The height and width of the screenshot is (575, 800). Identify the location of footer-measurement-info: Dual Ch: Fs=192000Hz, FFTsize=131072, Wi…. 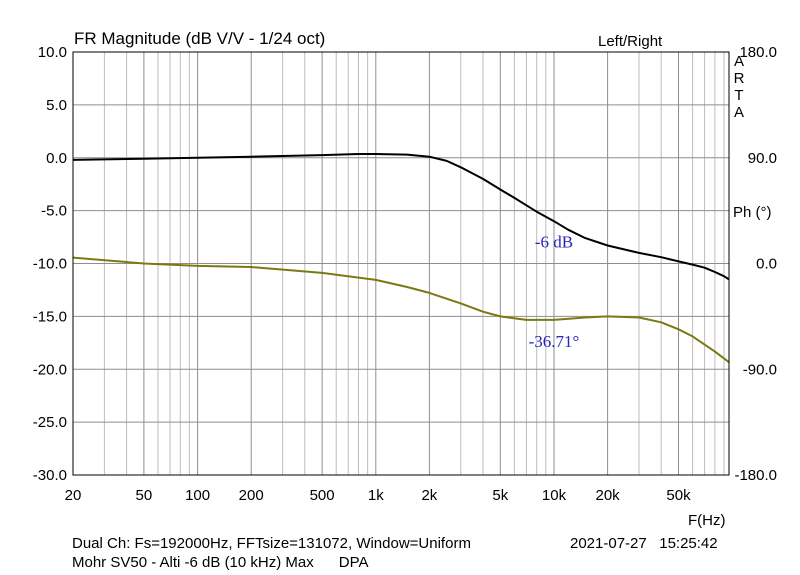
(271, 543).